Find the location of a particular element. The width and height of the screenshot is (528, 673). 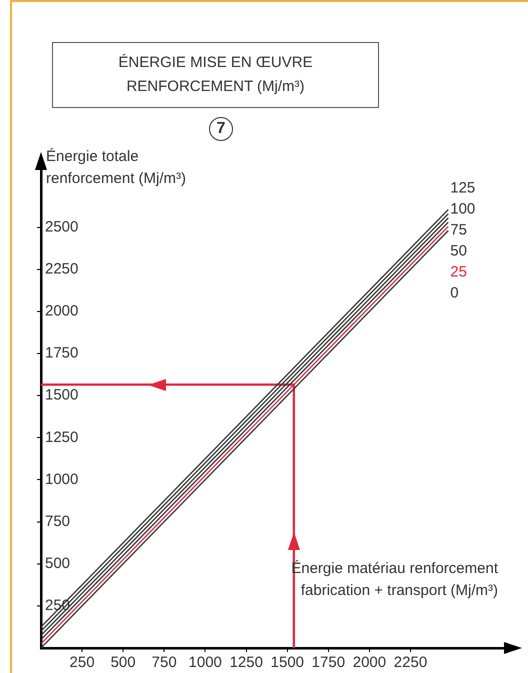

x-tick-label: 500 is located at coordinates (123, 663).